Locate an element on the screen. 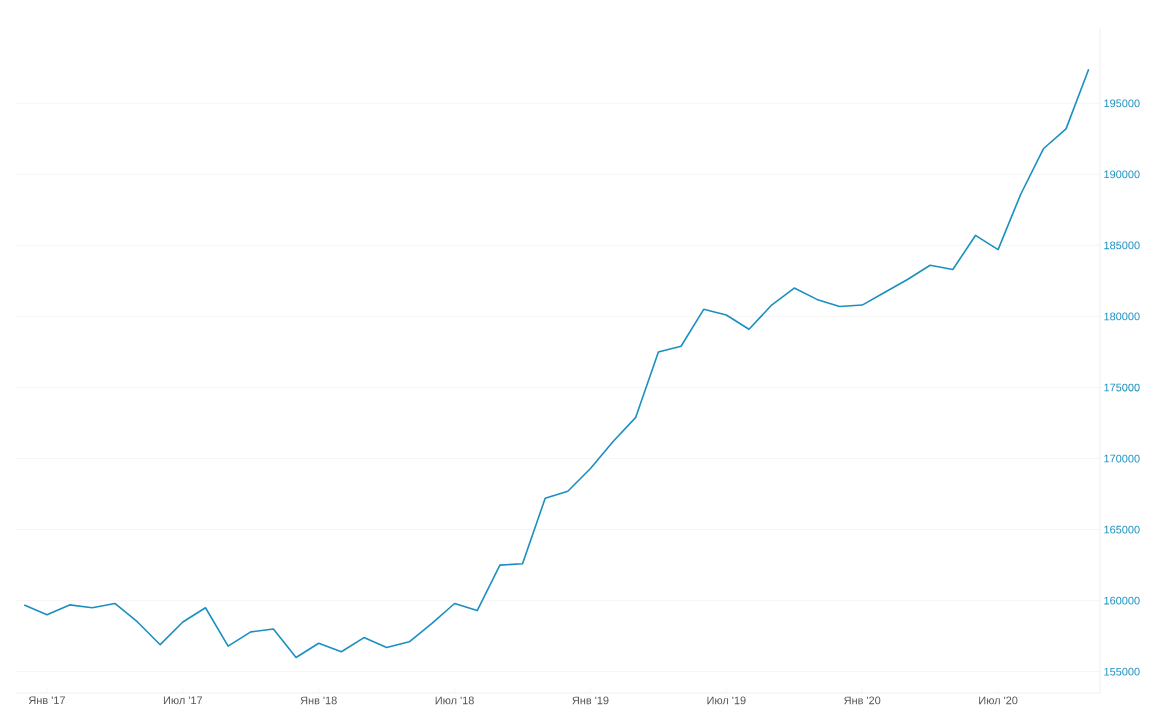 Image resolution: width=1168 pixels, height=725 pixels. x-tick-label: Янв '17 is located at coordinates (46, 700).